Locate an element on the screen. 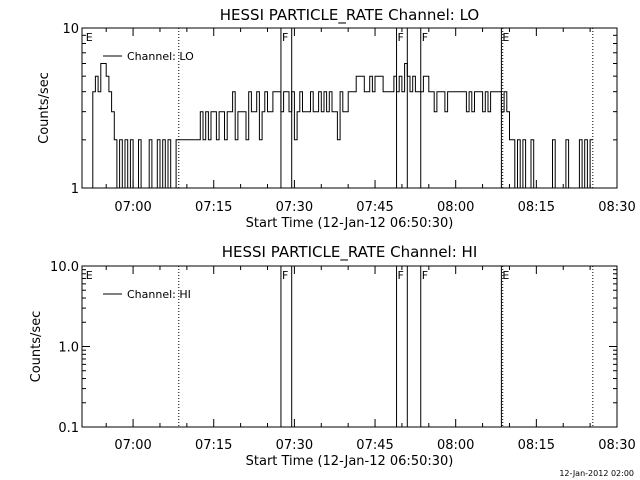 This screenshot has height=480, width=640. y-tick-label: 10.0 is located at coordinates (64, 267).